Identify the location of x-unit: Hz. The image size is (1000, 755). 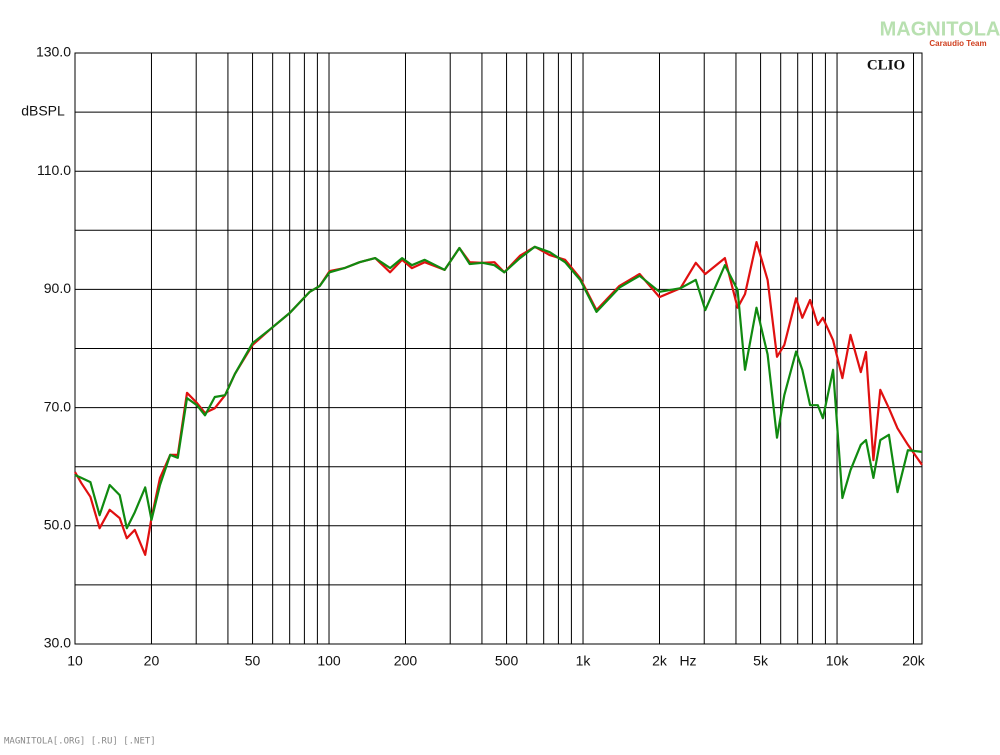
(687, 661).